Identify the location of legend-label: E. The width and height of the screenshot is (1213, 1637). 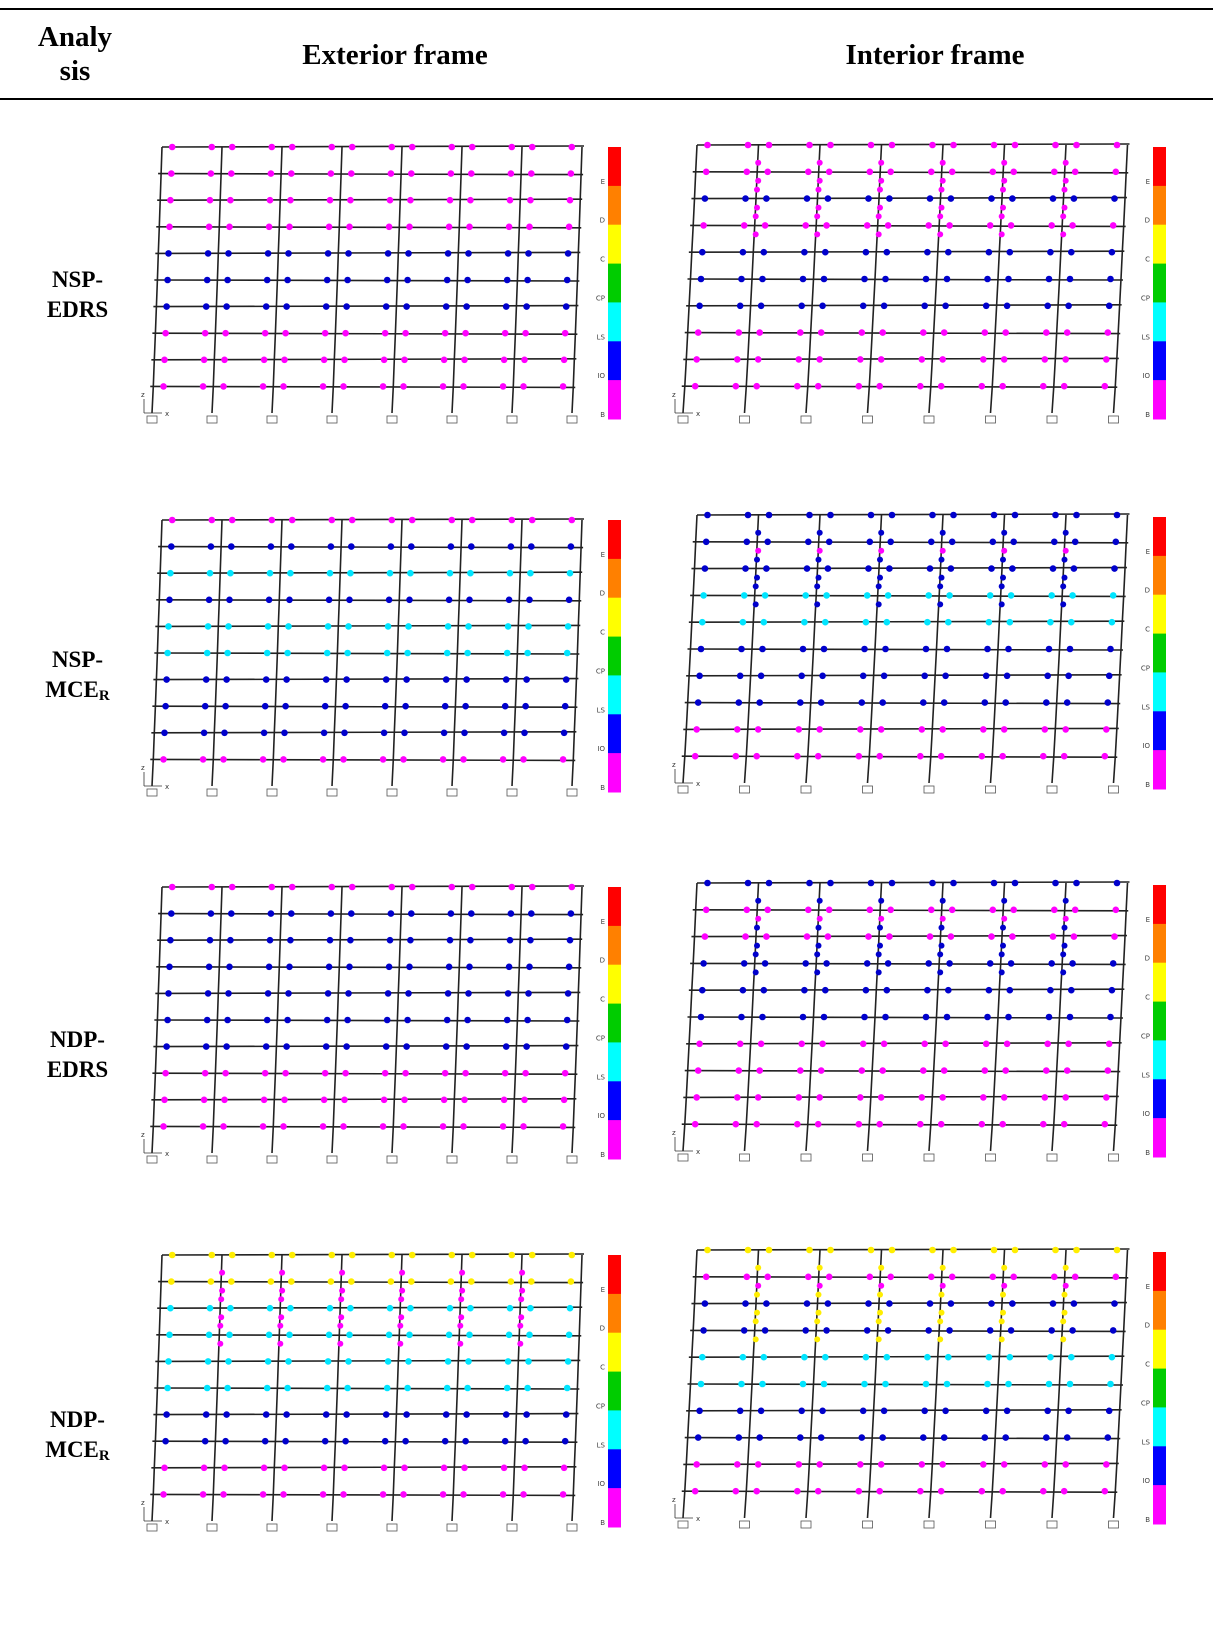
(1148, 920).